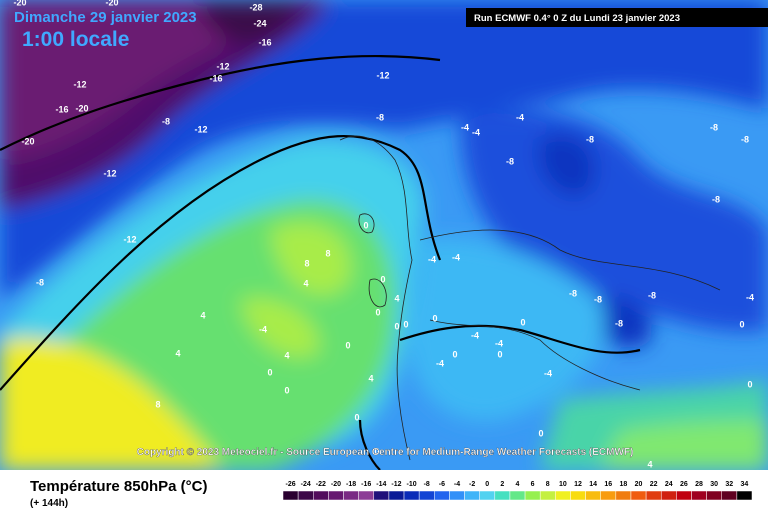  I want to click on scale-label: -12, so click(396, 484).